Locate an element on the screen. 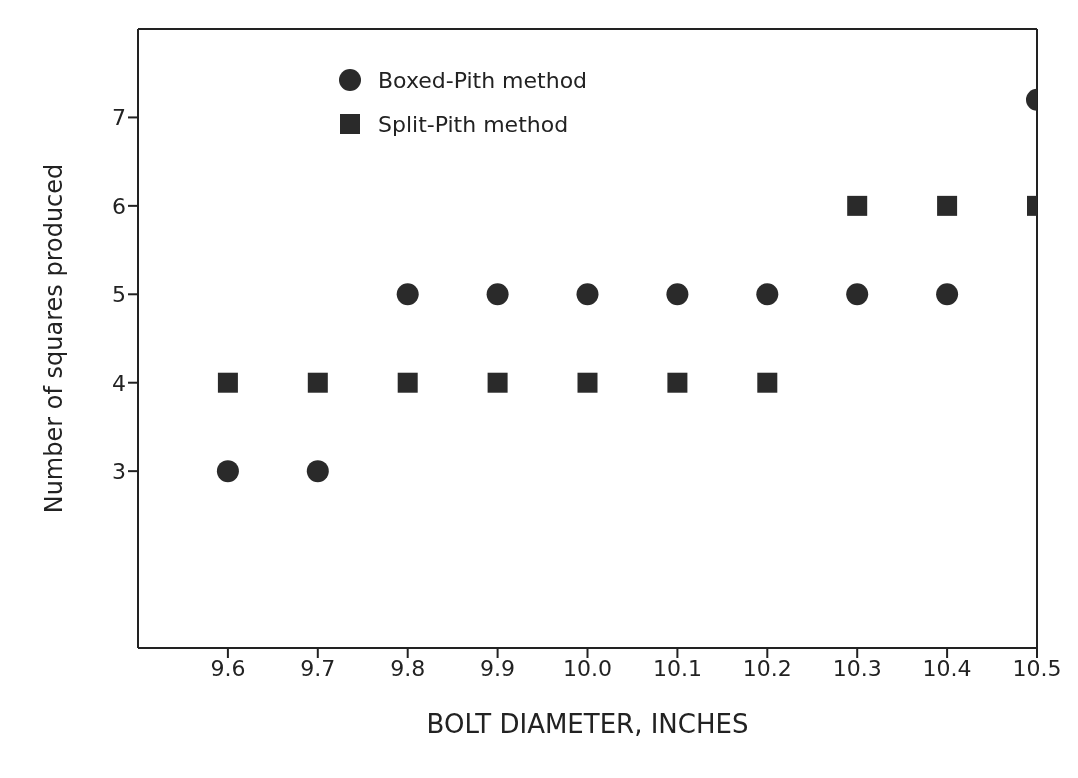  y-axis-title: Number of squares produced is located at coordinates (53, 338).